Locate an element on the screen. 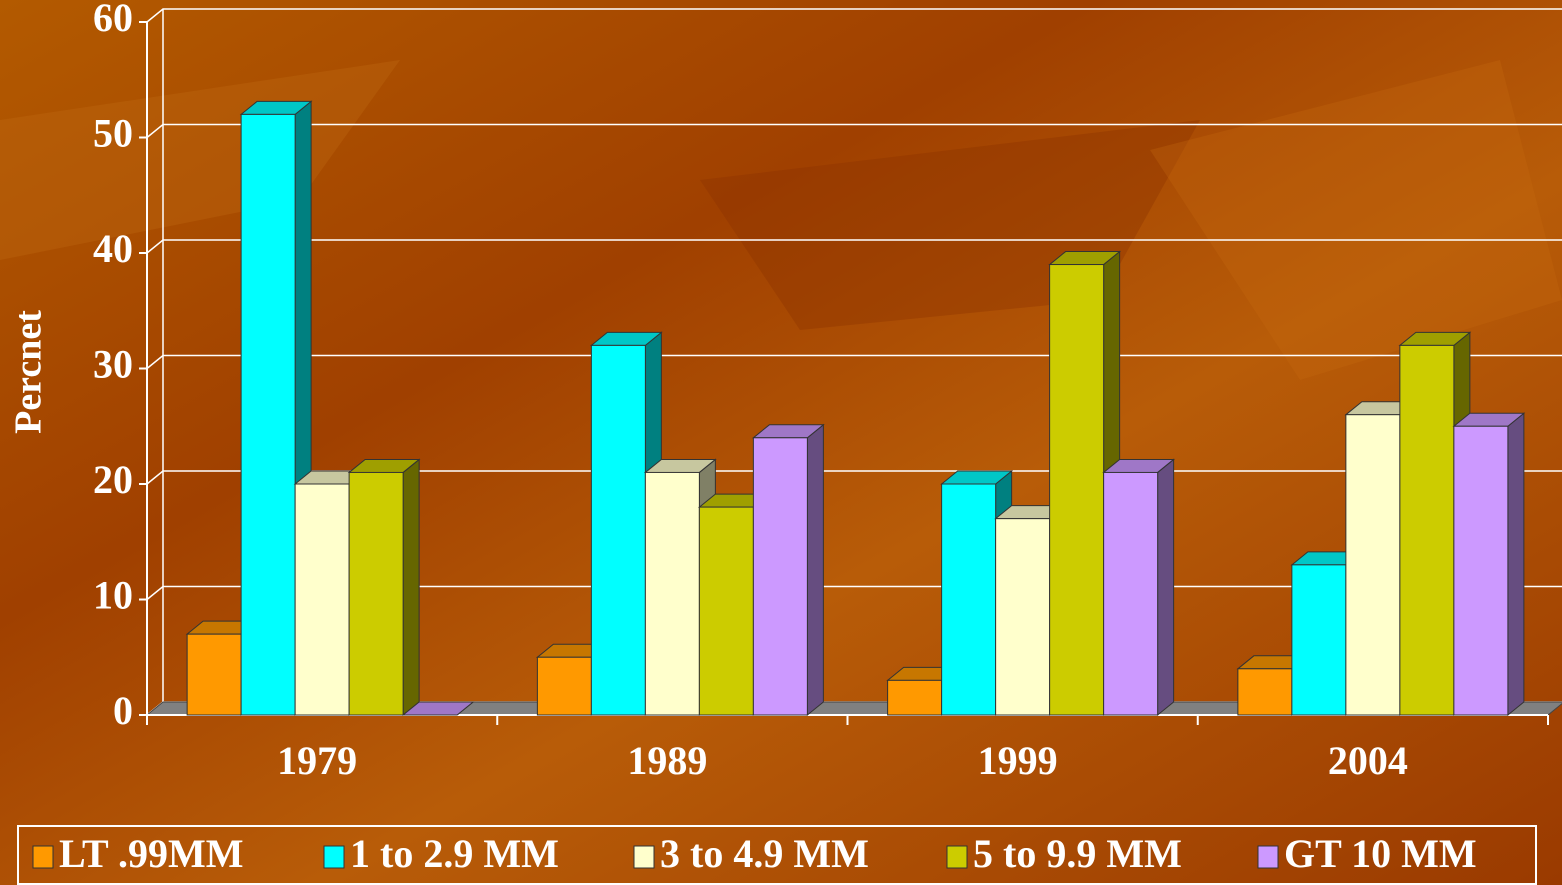  x-tick-label: 1989 is located at coordinates (667, 760).